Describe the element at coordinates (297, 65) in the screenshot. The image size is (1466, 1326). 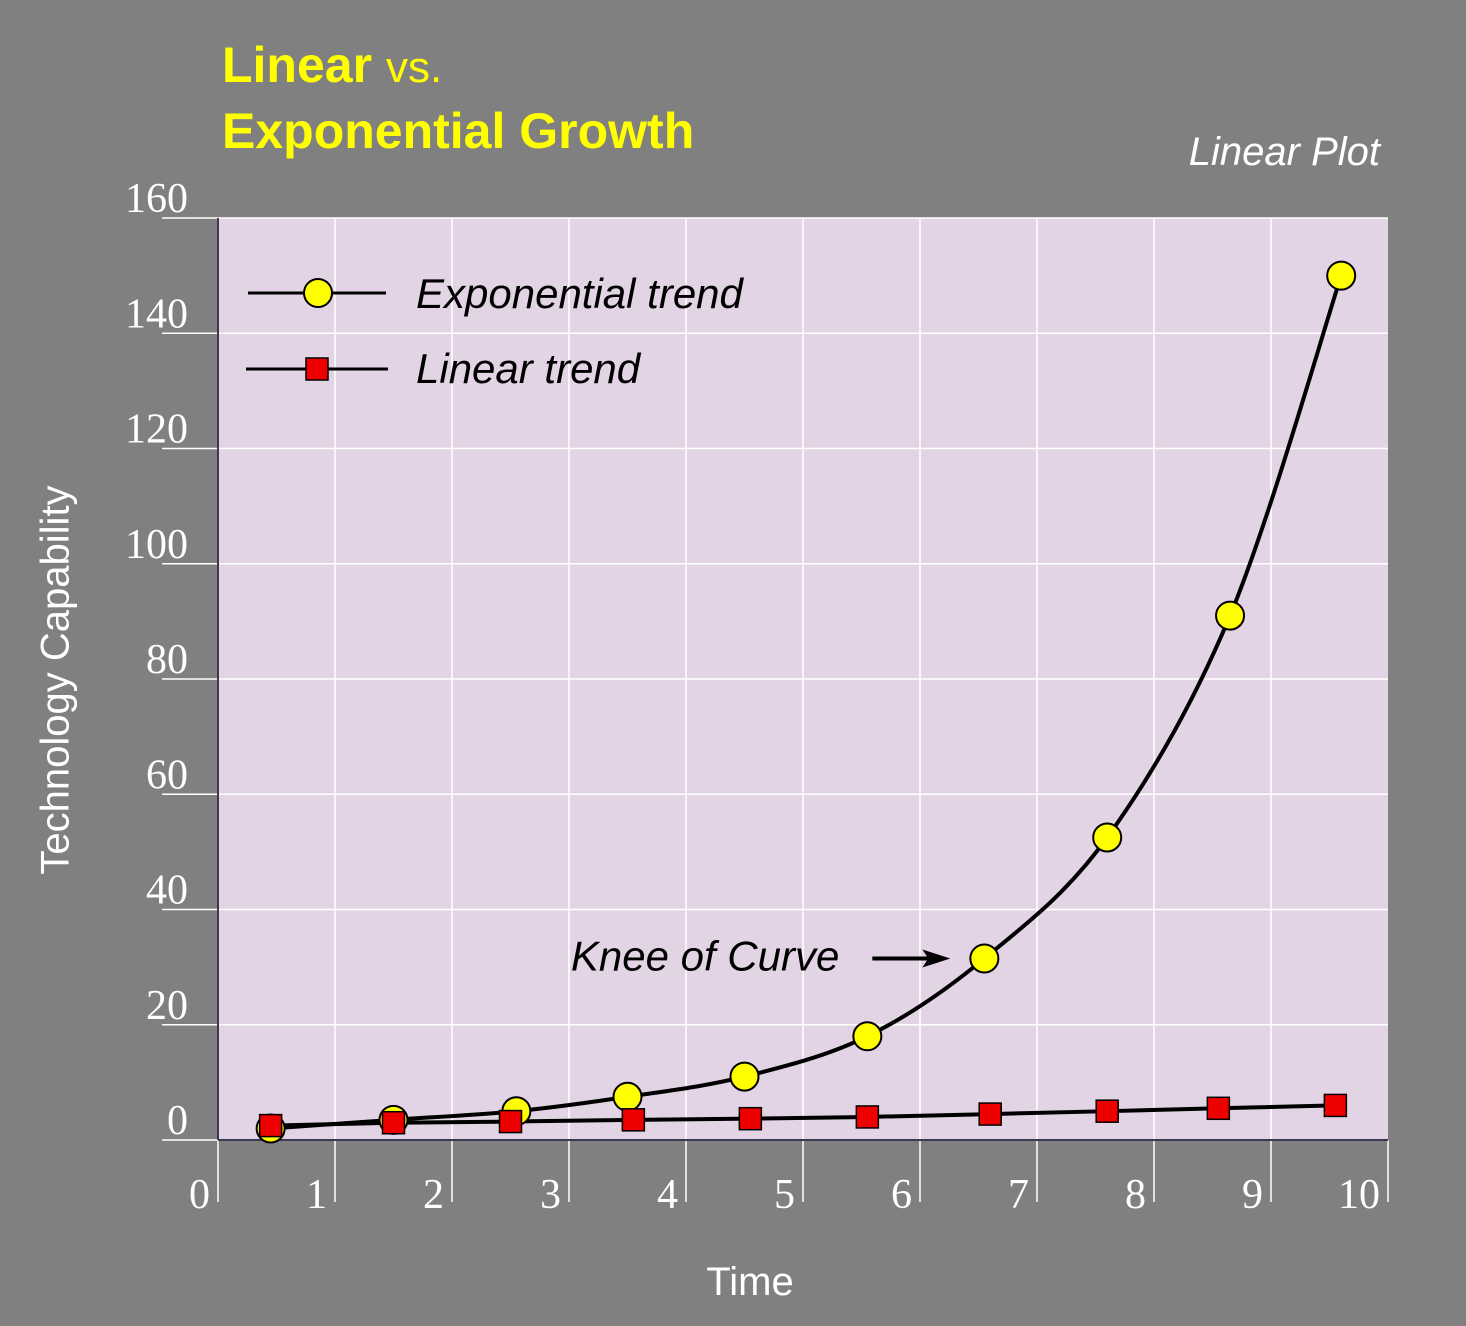
I see `title-linear: Linear` at that location.